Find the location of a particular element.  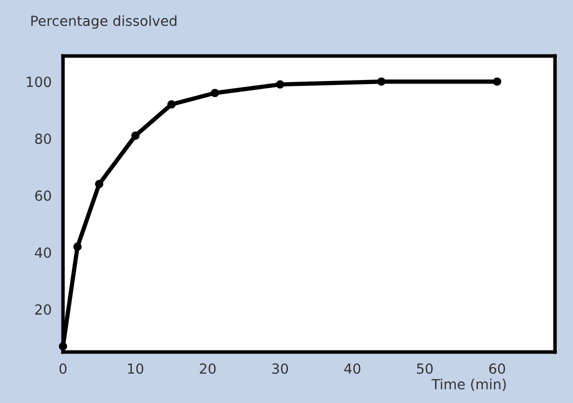

x-tick-label: 0 is located at coordinates (62, 368).